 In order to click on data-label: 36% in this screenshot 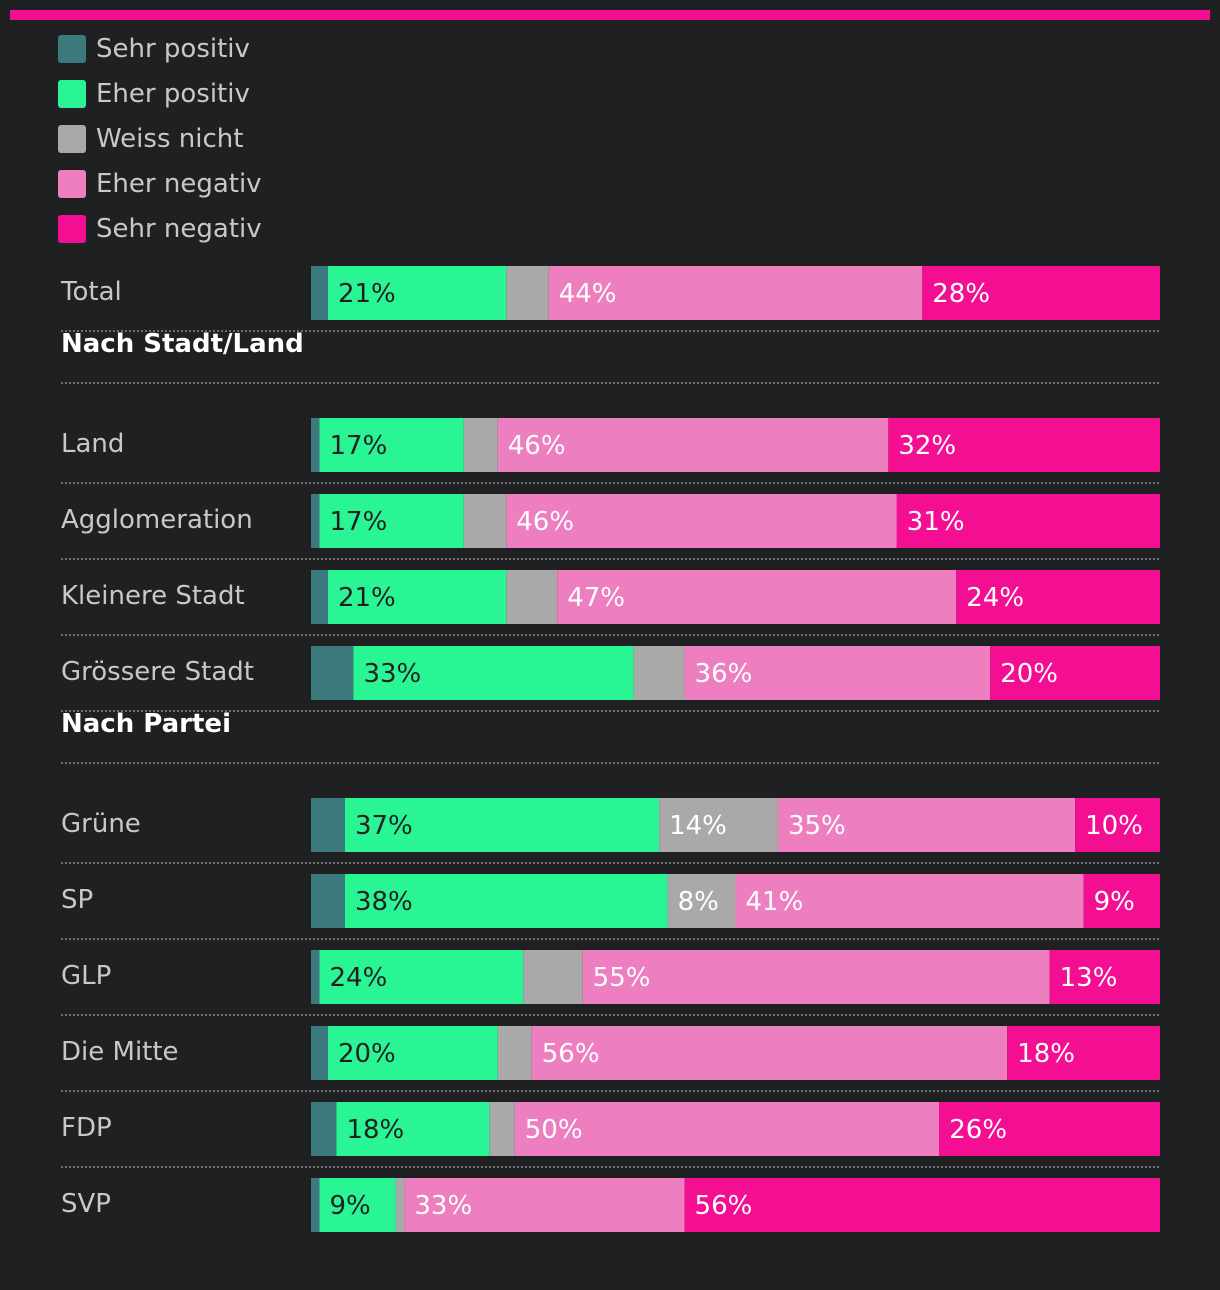, I will do `click(724, 674)`.